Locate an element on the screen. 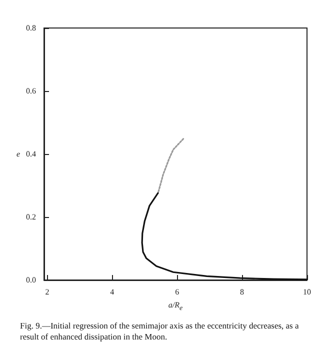 The image size is (325, 360). y-tick-label: 0.2 is located at coordinates (31, 217).